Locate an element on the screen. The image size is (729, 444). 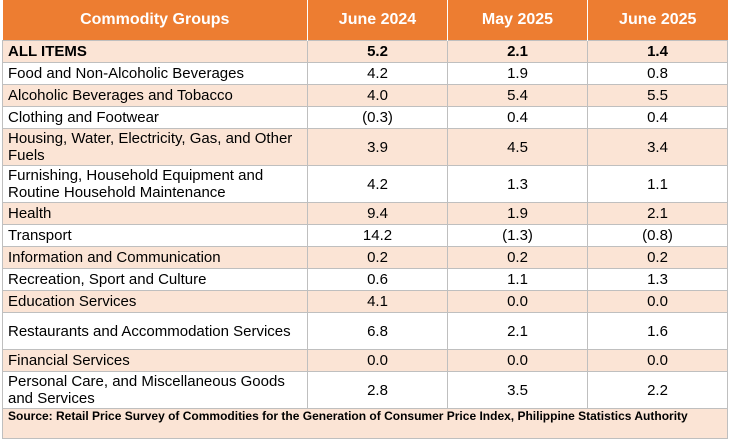
row-label: Restaurants and Accommodation Services is located at coordinates (155, 331).